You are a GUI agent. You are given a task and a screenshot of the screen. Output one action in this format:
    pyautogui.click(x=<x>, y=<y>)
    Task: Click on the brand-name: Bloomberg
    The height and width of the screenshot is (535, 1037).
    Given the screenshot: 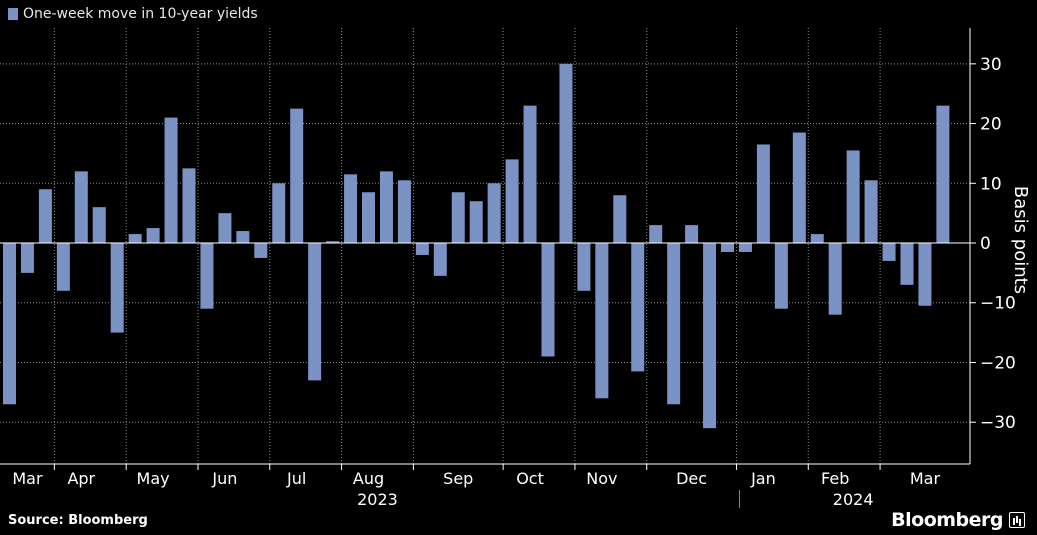 What is the action you would take?
    pyautogui.click(x=947, y=520)
    